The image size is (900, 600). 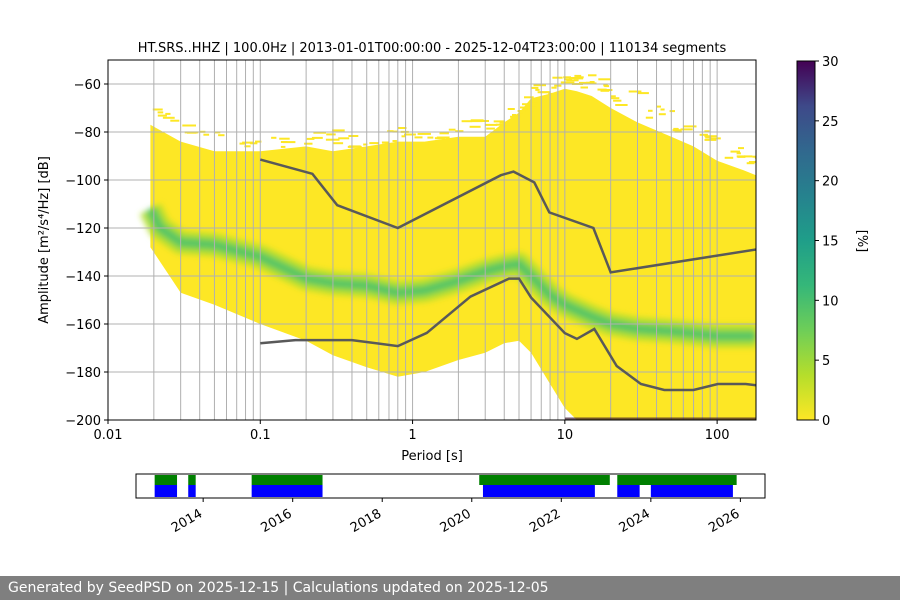 I want to click on timeline-tick-label: 2018, so click(x=366, y=521).